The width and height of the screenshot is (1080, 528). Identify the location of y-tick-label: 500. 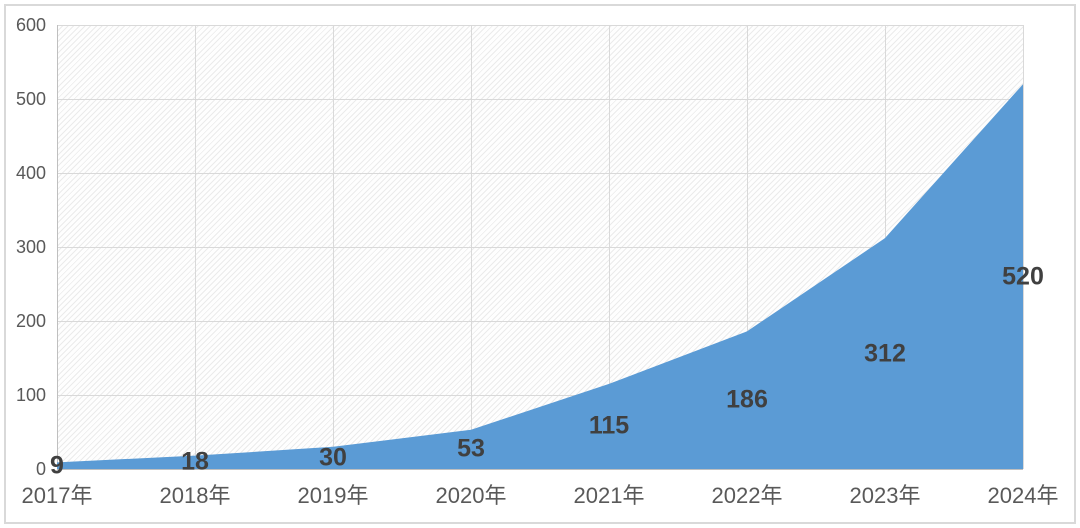
(30, 99).